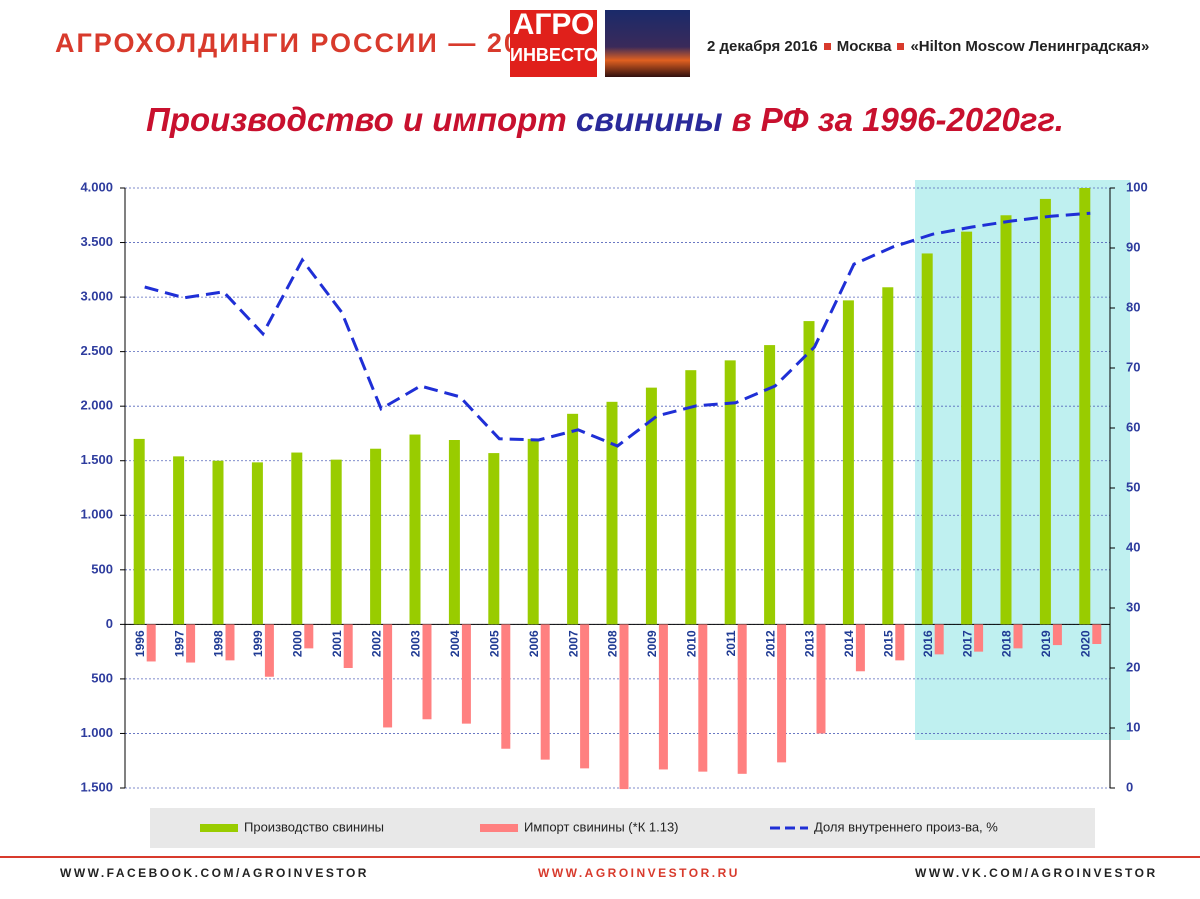  What do you see at coordinates (906, 826) in the screenshot?
I see `legend-label: Доля внутреннего произ-ва, %` at bounding box center [906, 826].